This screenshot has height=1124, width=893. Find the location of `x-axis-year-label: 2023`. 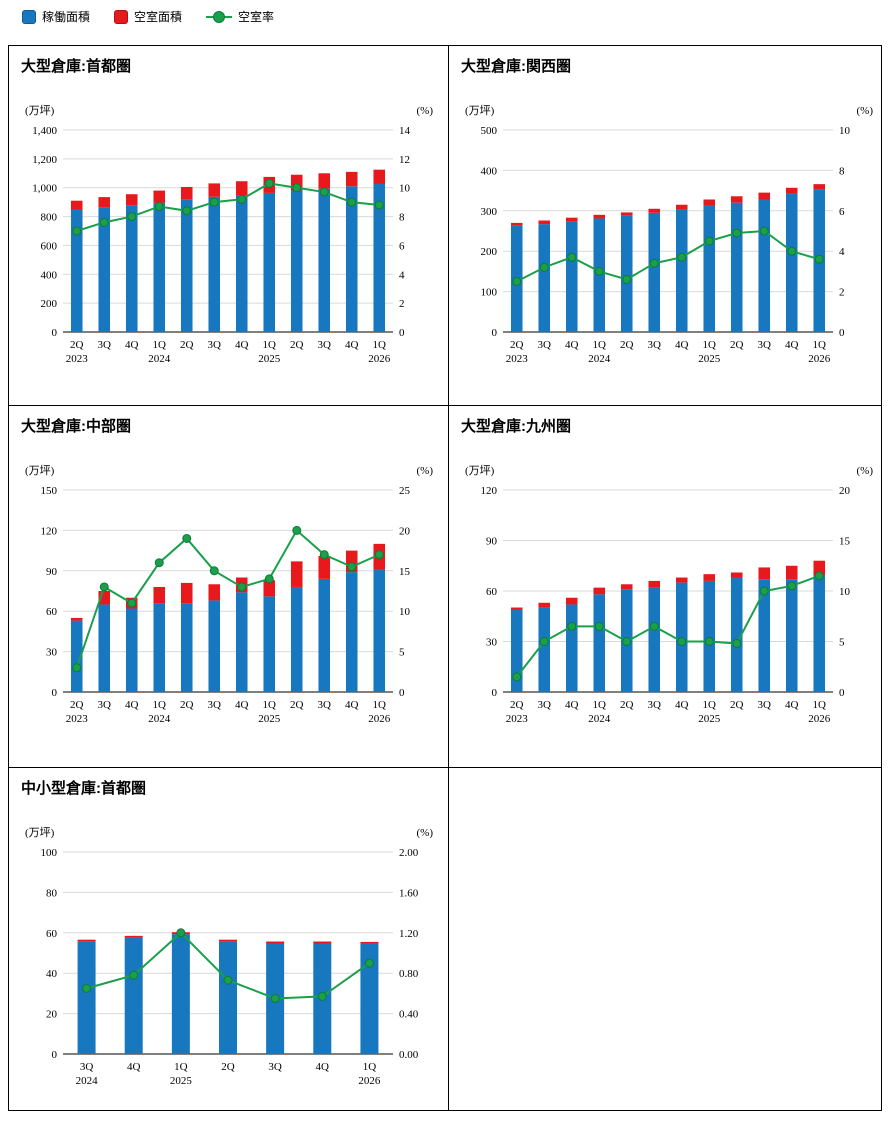

x-axis-year-label: 2023 is located at coordinates (517, 719).